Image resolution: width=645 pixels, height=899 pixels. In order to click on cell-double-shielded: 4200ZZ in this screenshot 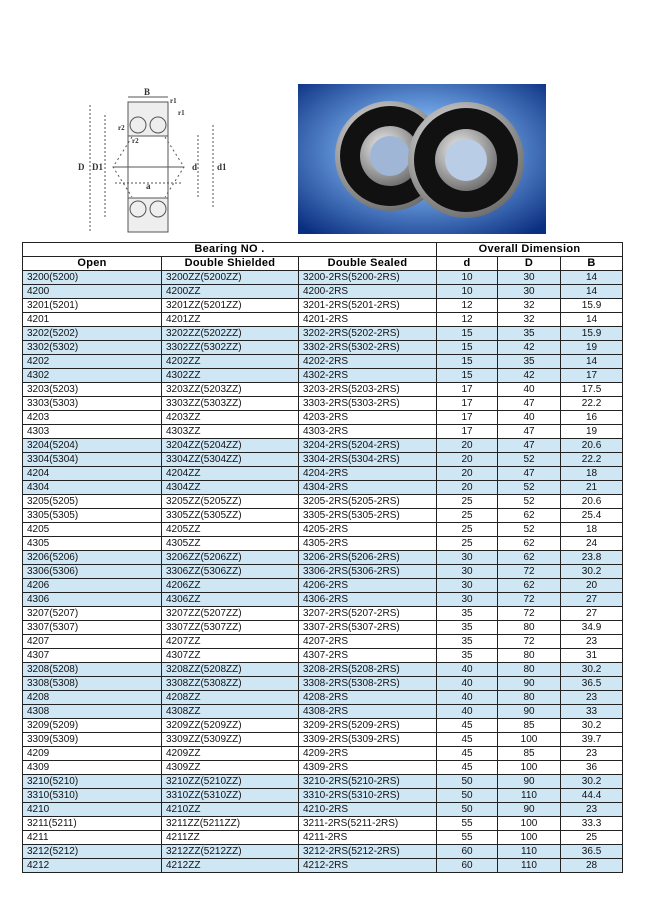, I will do `click(230, 291)`.